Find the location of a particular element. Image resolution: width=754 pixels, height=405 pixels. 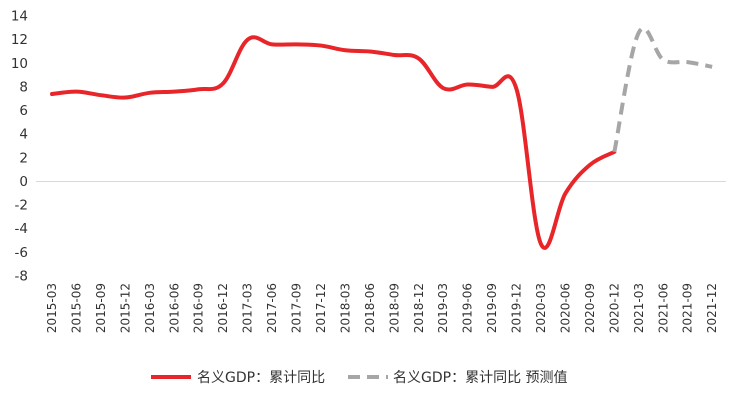

x-tick-label: 2018-03 is located at coordinates (345, 308).